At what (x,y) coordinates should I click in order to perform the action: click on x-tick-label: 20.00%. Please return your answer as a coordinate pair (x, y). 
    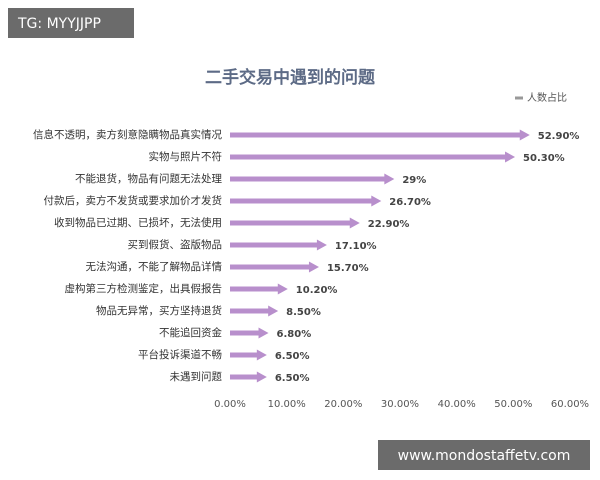
    Looking at the image, I should click on (343, 404).